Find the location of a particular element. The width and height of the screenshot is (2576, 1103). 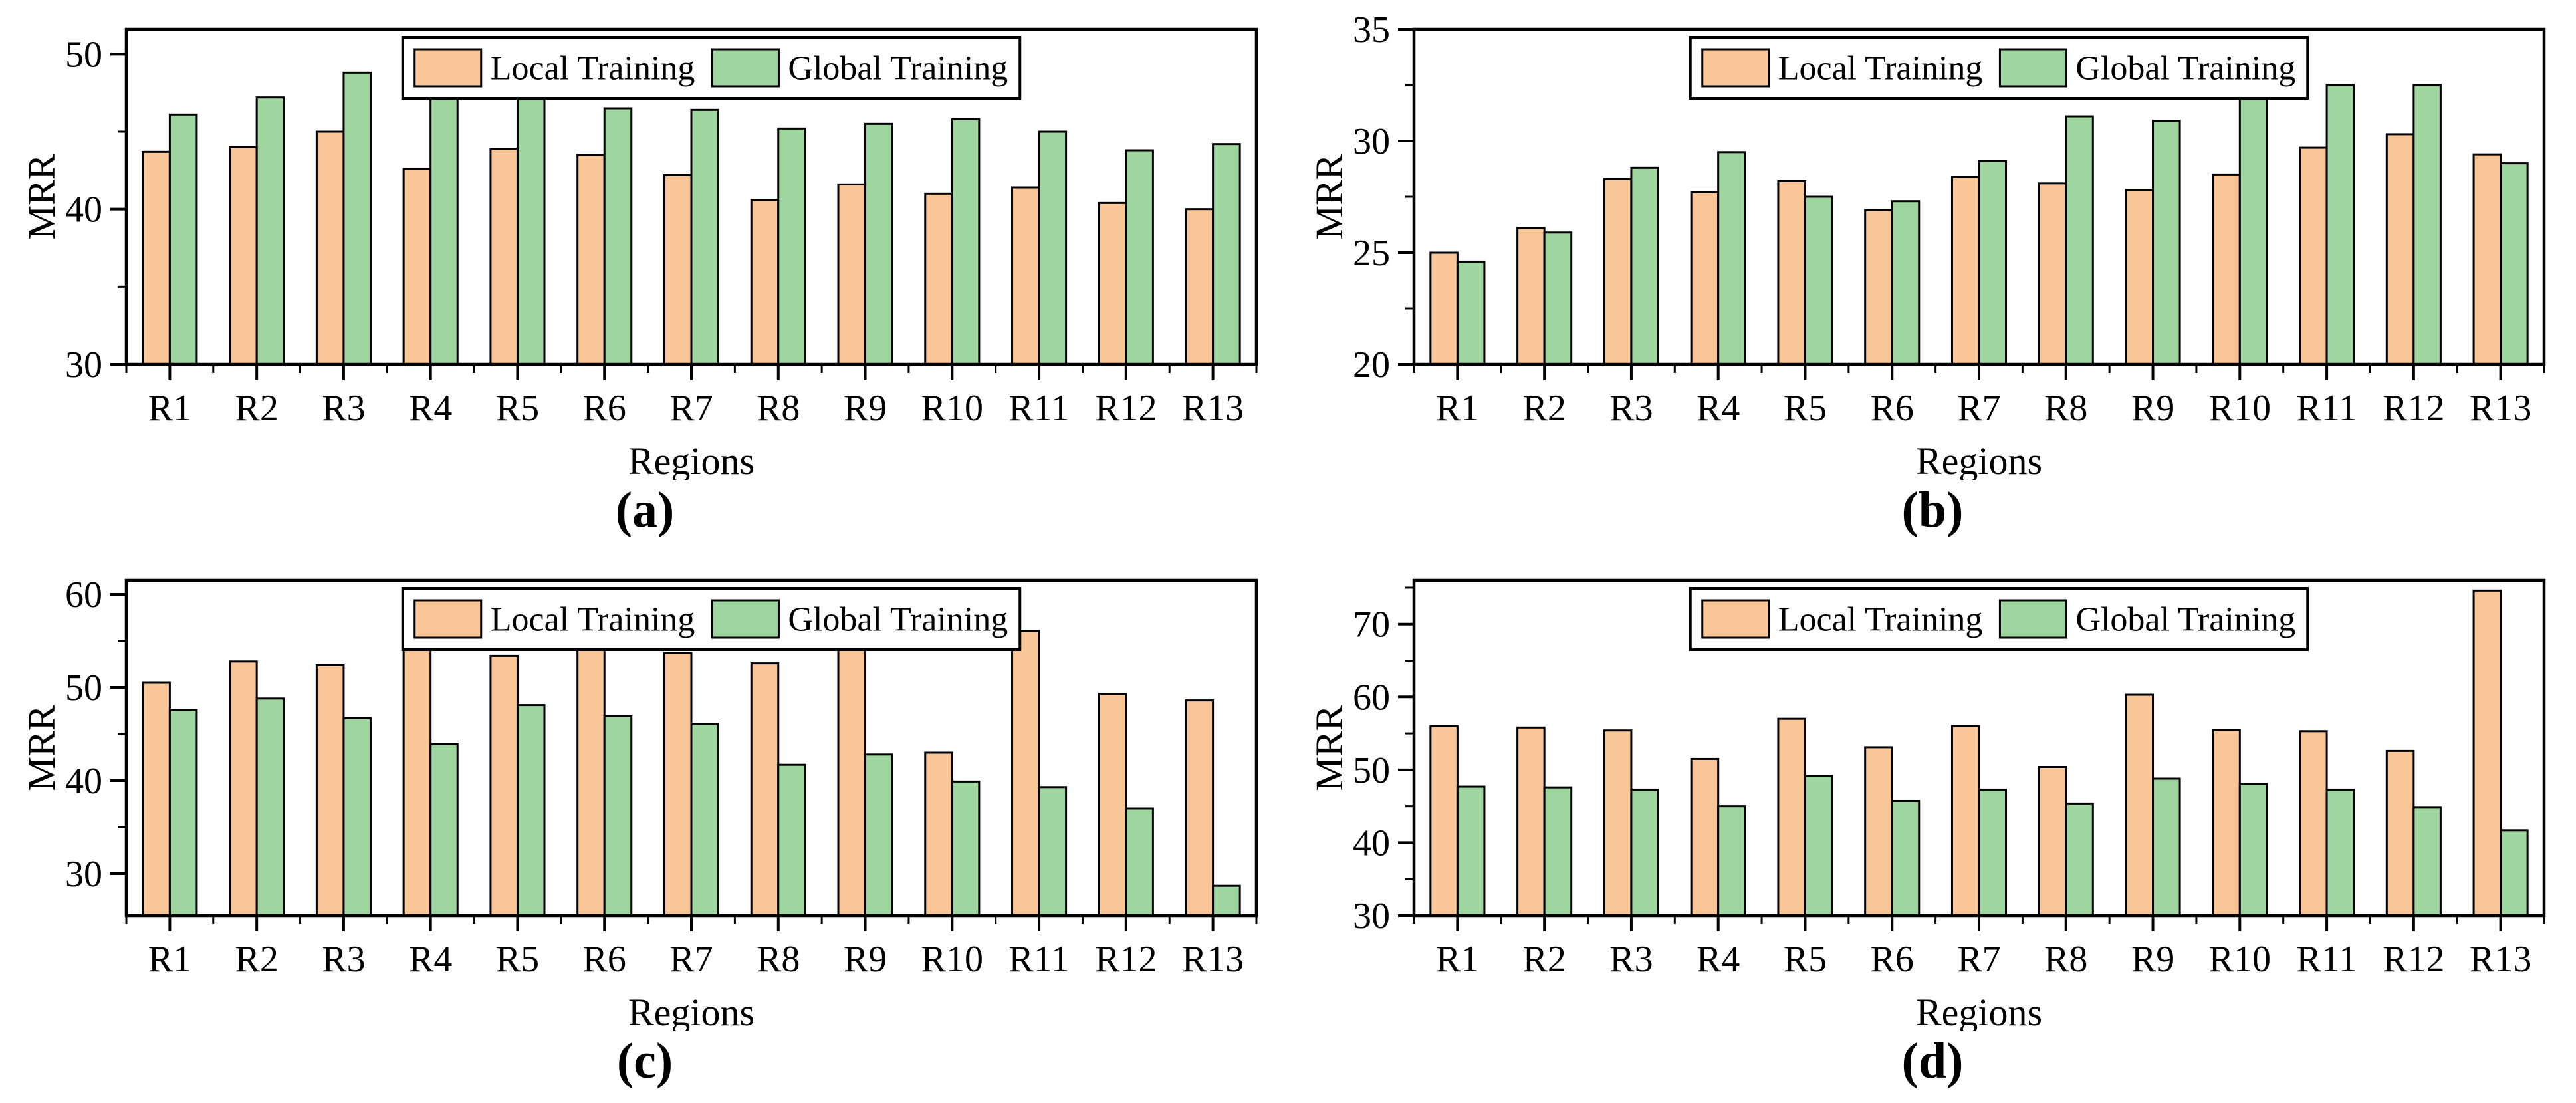

legend: Local Training Global Training is located at coordinates (711, 619).